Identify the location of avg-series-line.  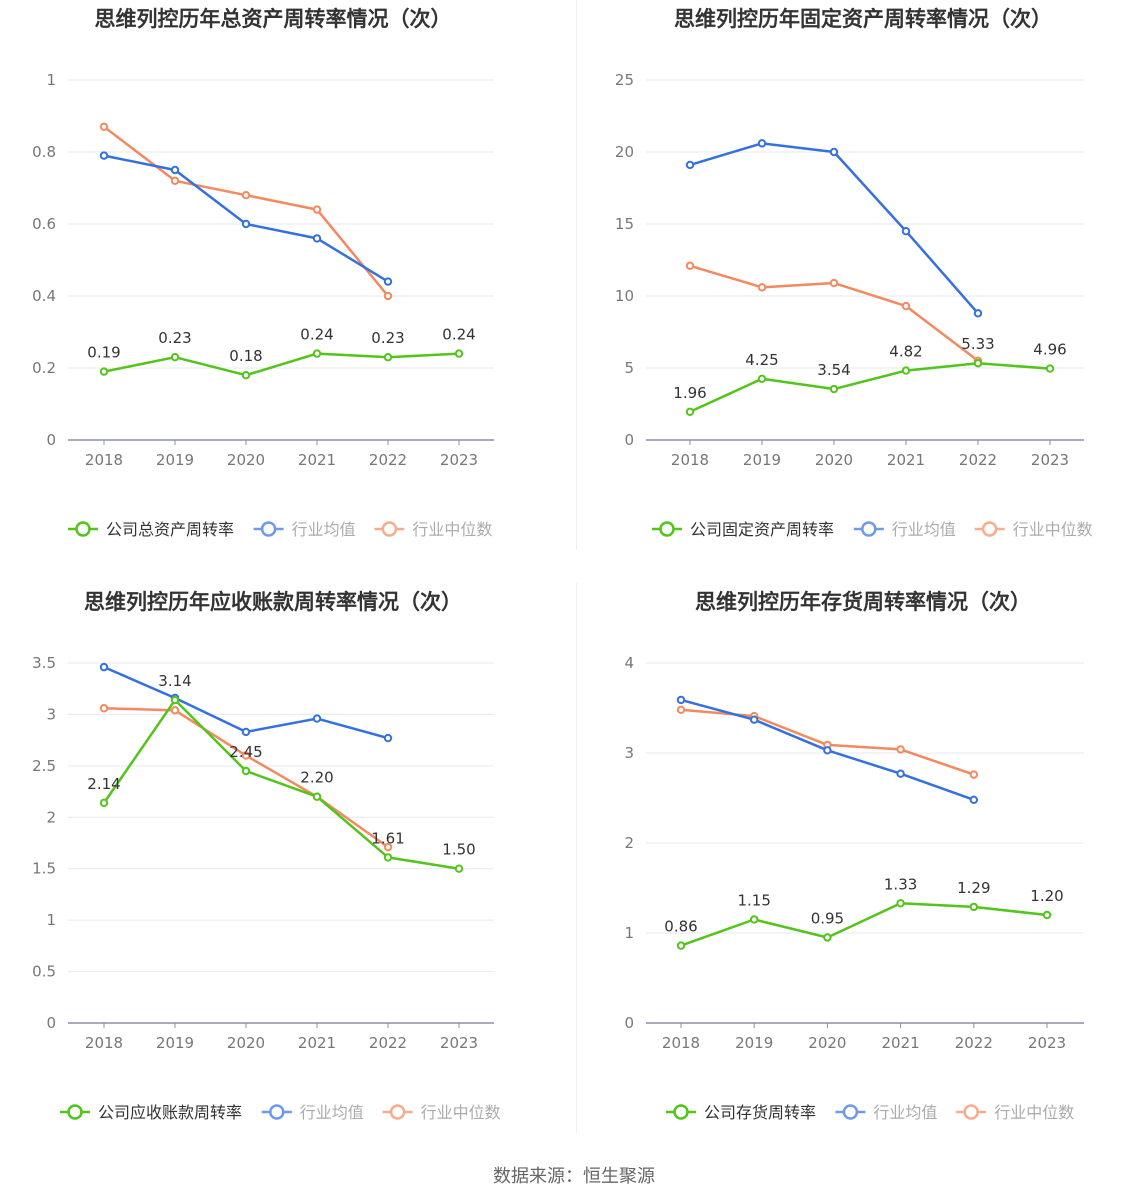
(834, 228).